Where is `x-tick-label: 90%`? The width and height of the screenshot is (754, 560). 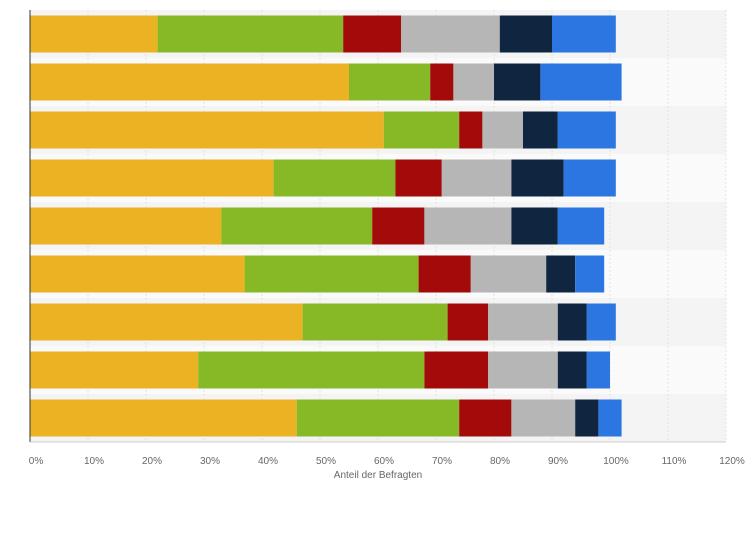 x-tick-label: 90% is located at coordinates (558, 461).